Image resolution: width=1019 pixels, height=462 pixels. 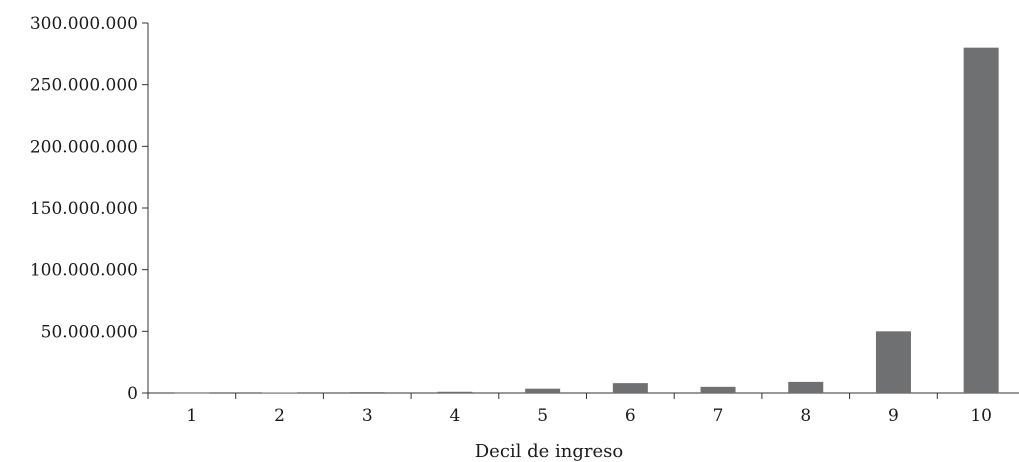 I want to click on y-tick-label: 50.000.000, so click(x=89, y=332).